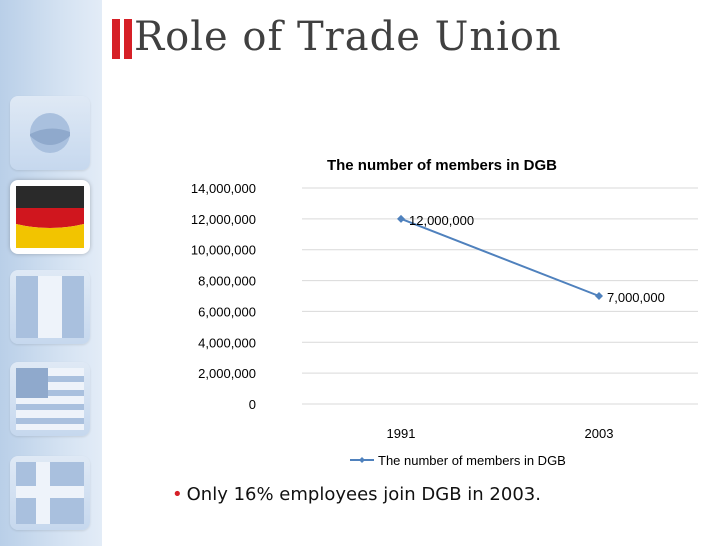 The height and width of the screenshot is (546, 728). Describe the element at coordinates (363, 494) in the screenshot. I see `bullet-text: Only 16% employees join DGB in 2003.` at that location.